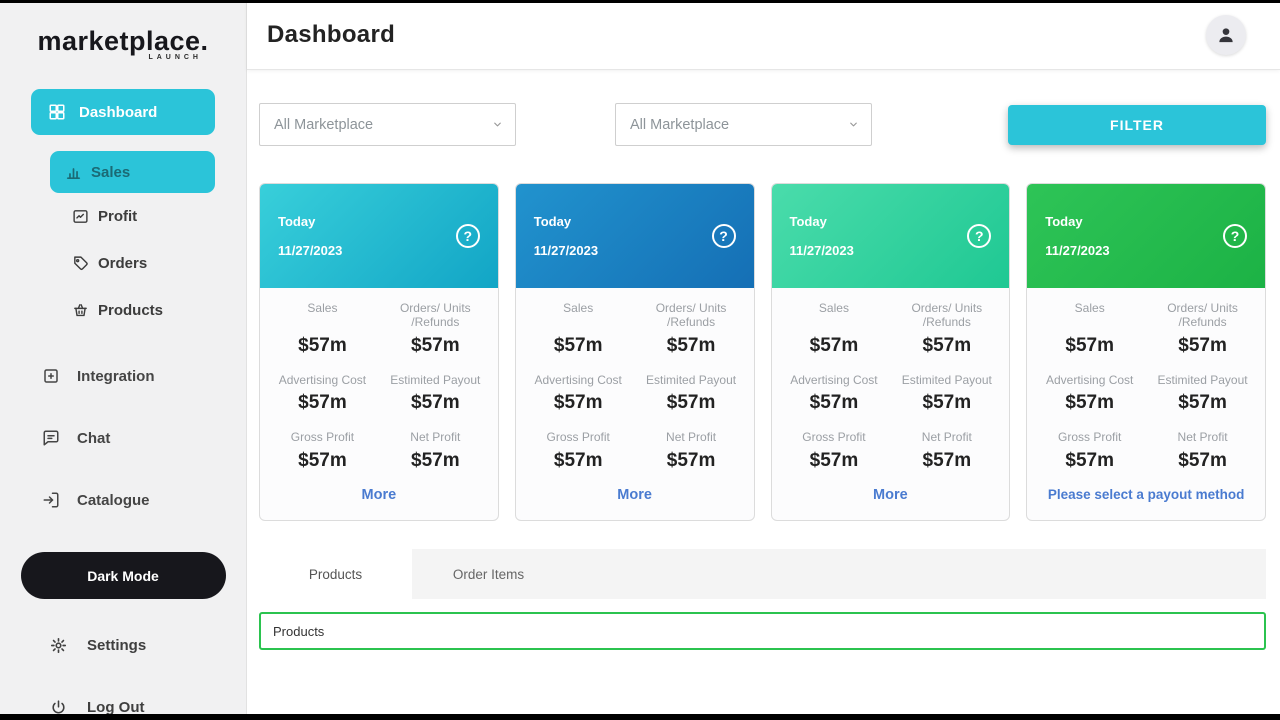 This screenshot has height=720, width=1280. I want to click on products-input, so click(762, 631).